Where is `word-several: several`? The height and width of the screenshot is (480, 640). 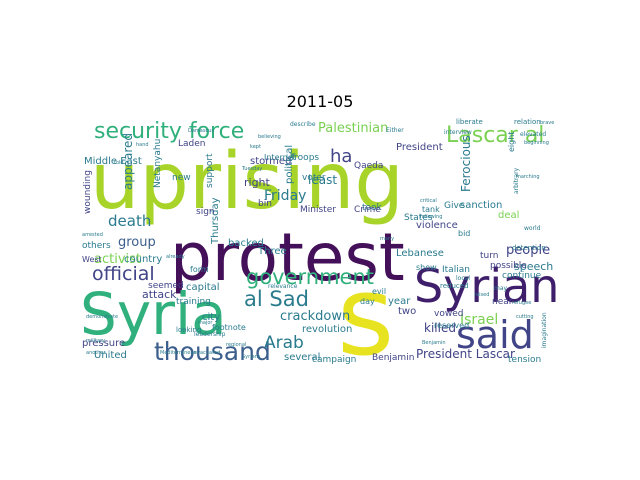
word-several: several is located at coordinates (302, 357).